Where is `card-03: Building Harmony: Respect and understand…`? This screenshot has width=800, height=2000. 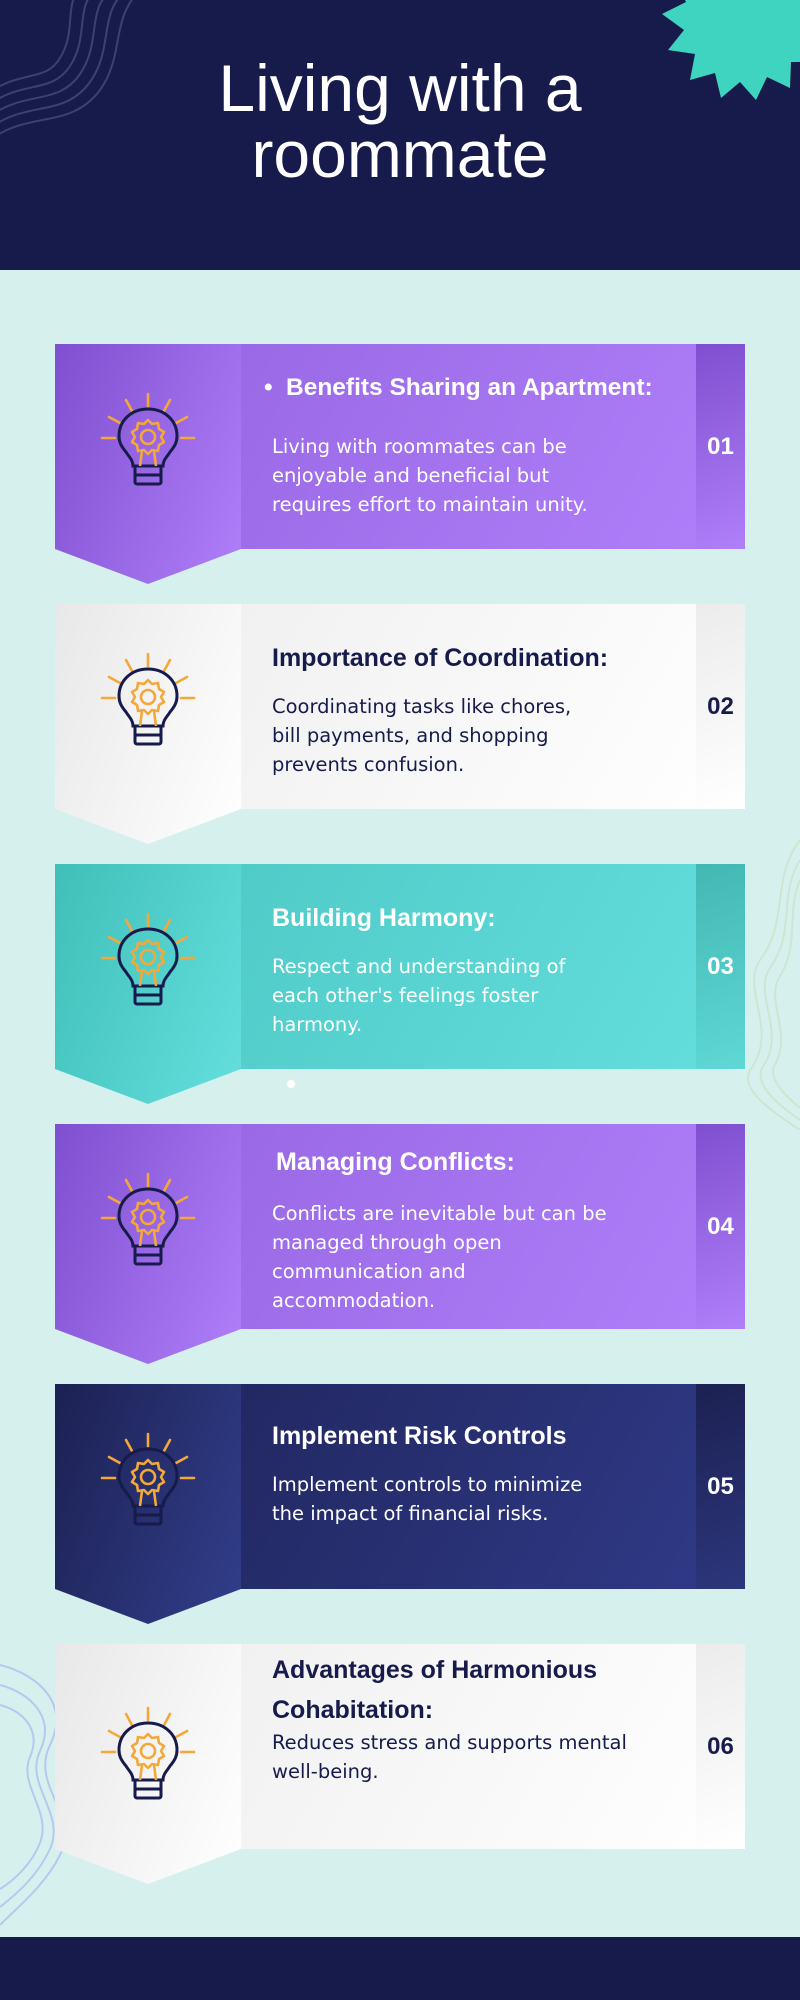 card-03: Building Harmony: Respect and understand… is located at coordinates (400, 984).